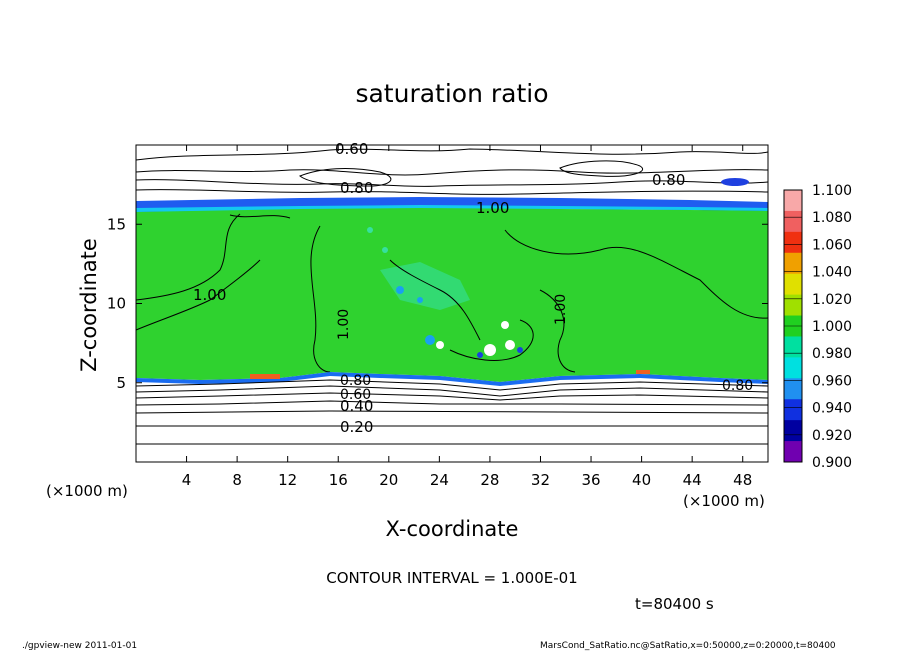 This screenshot has height=654, width=904. I want to click on colorbar-label: 0.900, so click(832, 463).